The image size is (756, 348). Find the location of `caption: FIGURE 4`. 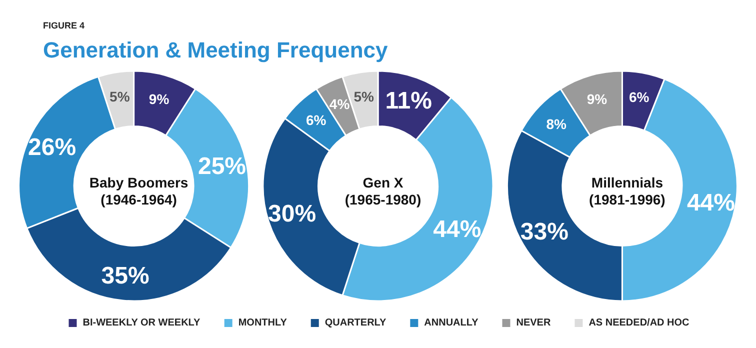

caption: FIGURE 4 is located at coordinates (64, 25).